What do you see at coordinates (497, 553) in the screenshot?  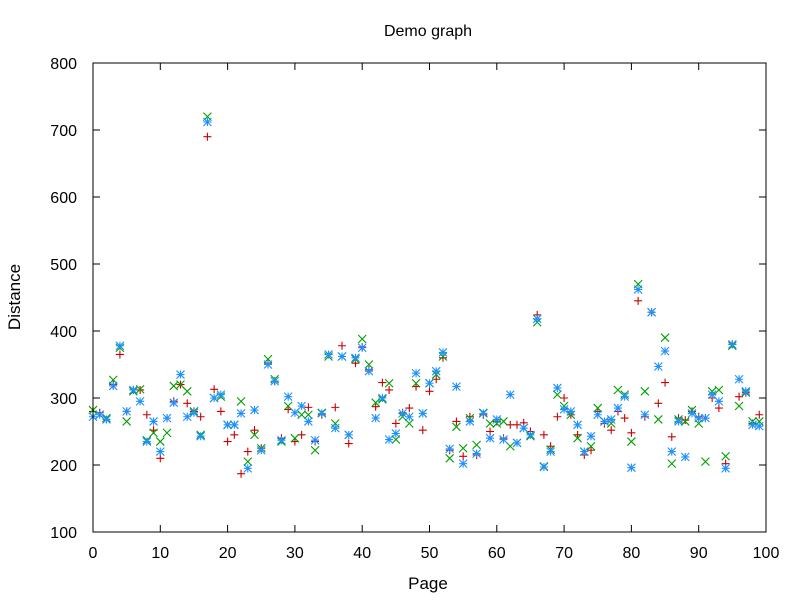 I see `x-tick-label: 60` at bounding box center [497, 553].